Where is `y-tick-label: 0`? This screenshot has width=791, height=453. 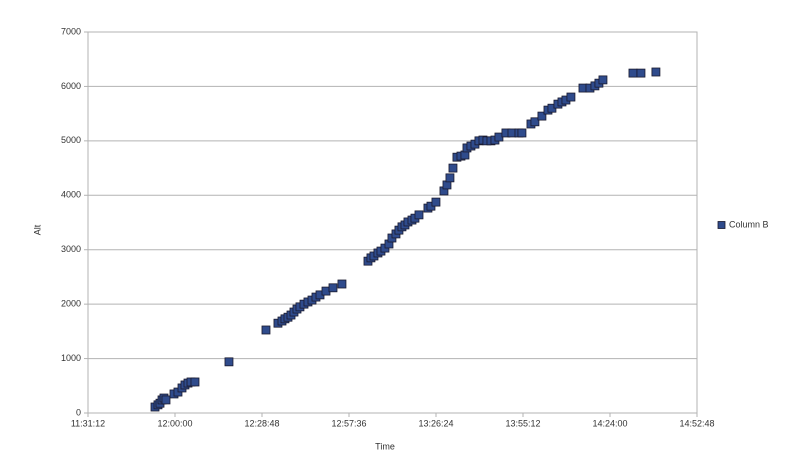
y-tick-label: 0 is located at coordinates (78, 412).